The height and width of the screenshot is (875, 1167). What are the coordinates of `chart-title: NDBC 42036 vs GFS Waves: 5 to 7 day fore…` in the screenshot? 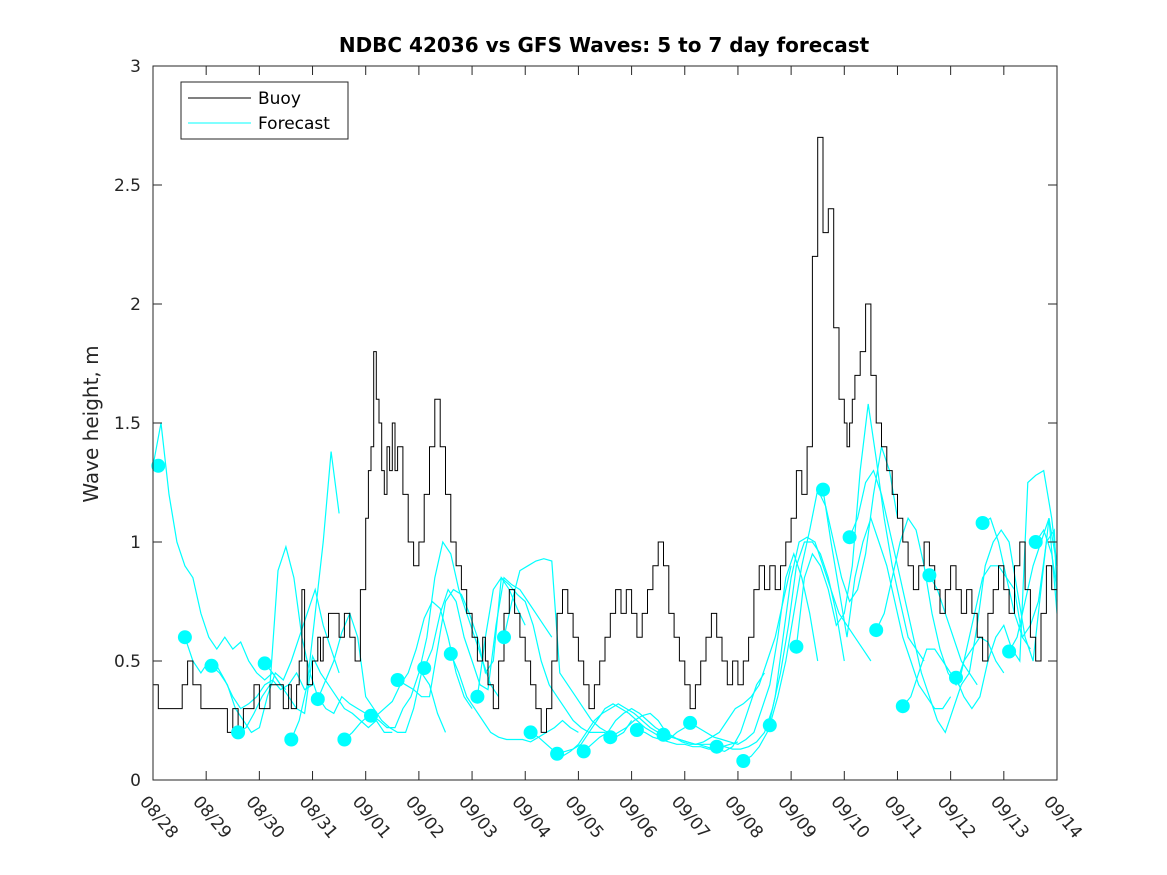 It's located at (604, 45).